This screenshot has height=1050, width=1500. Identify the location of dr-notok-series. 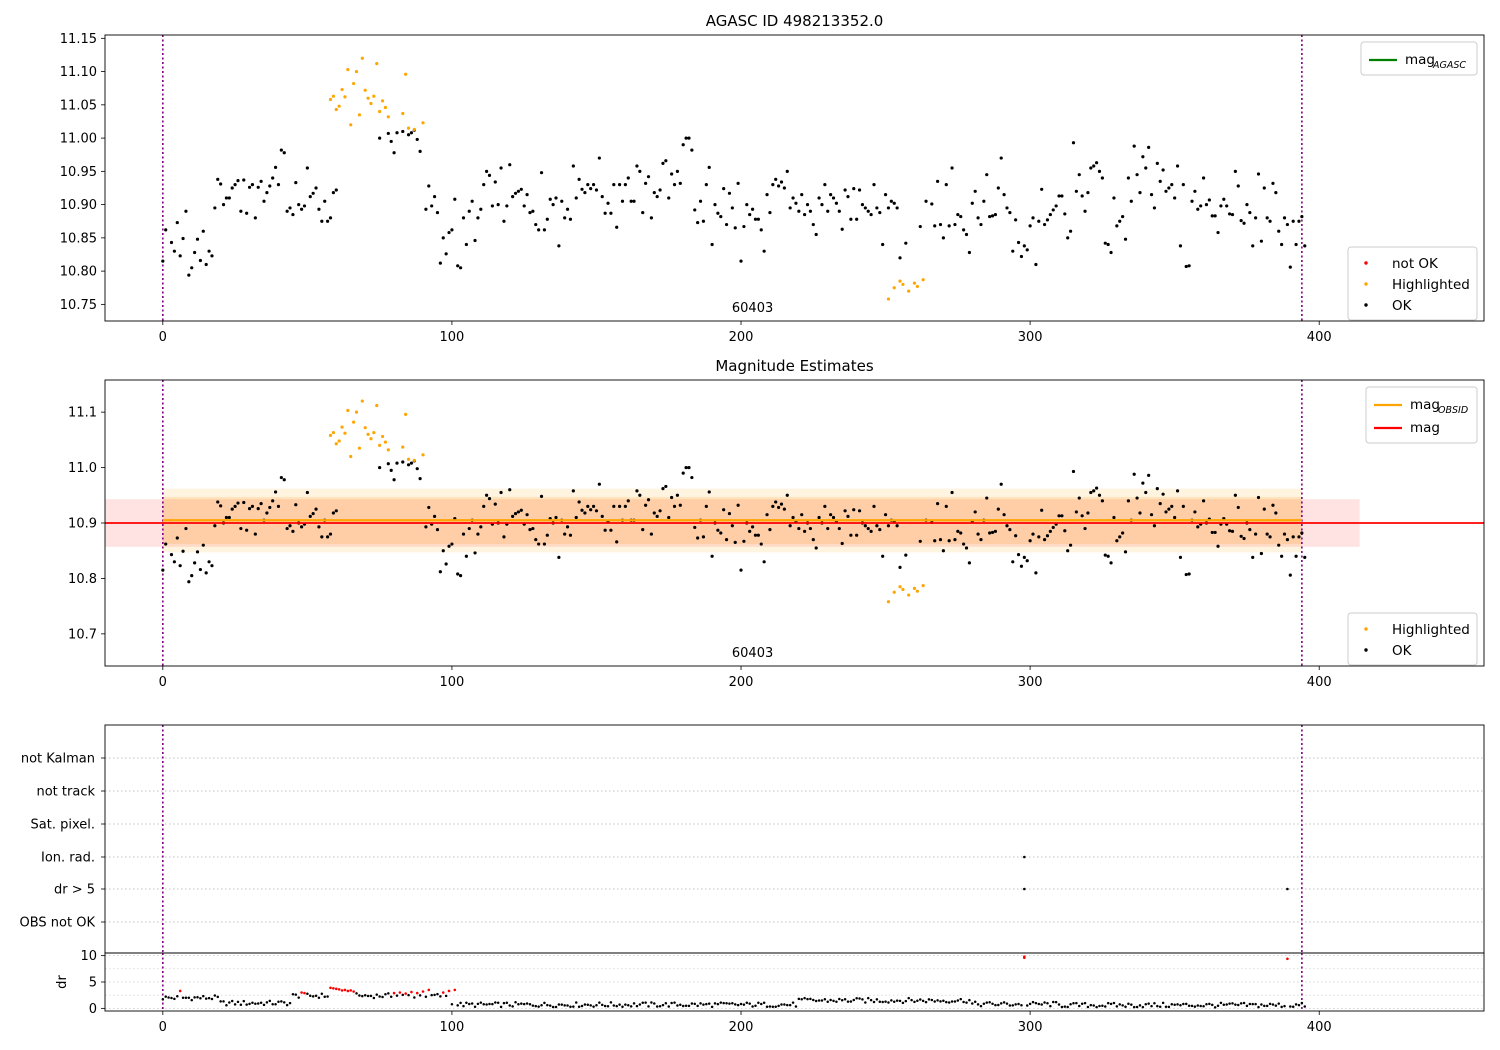
(733, 975).